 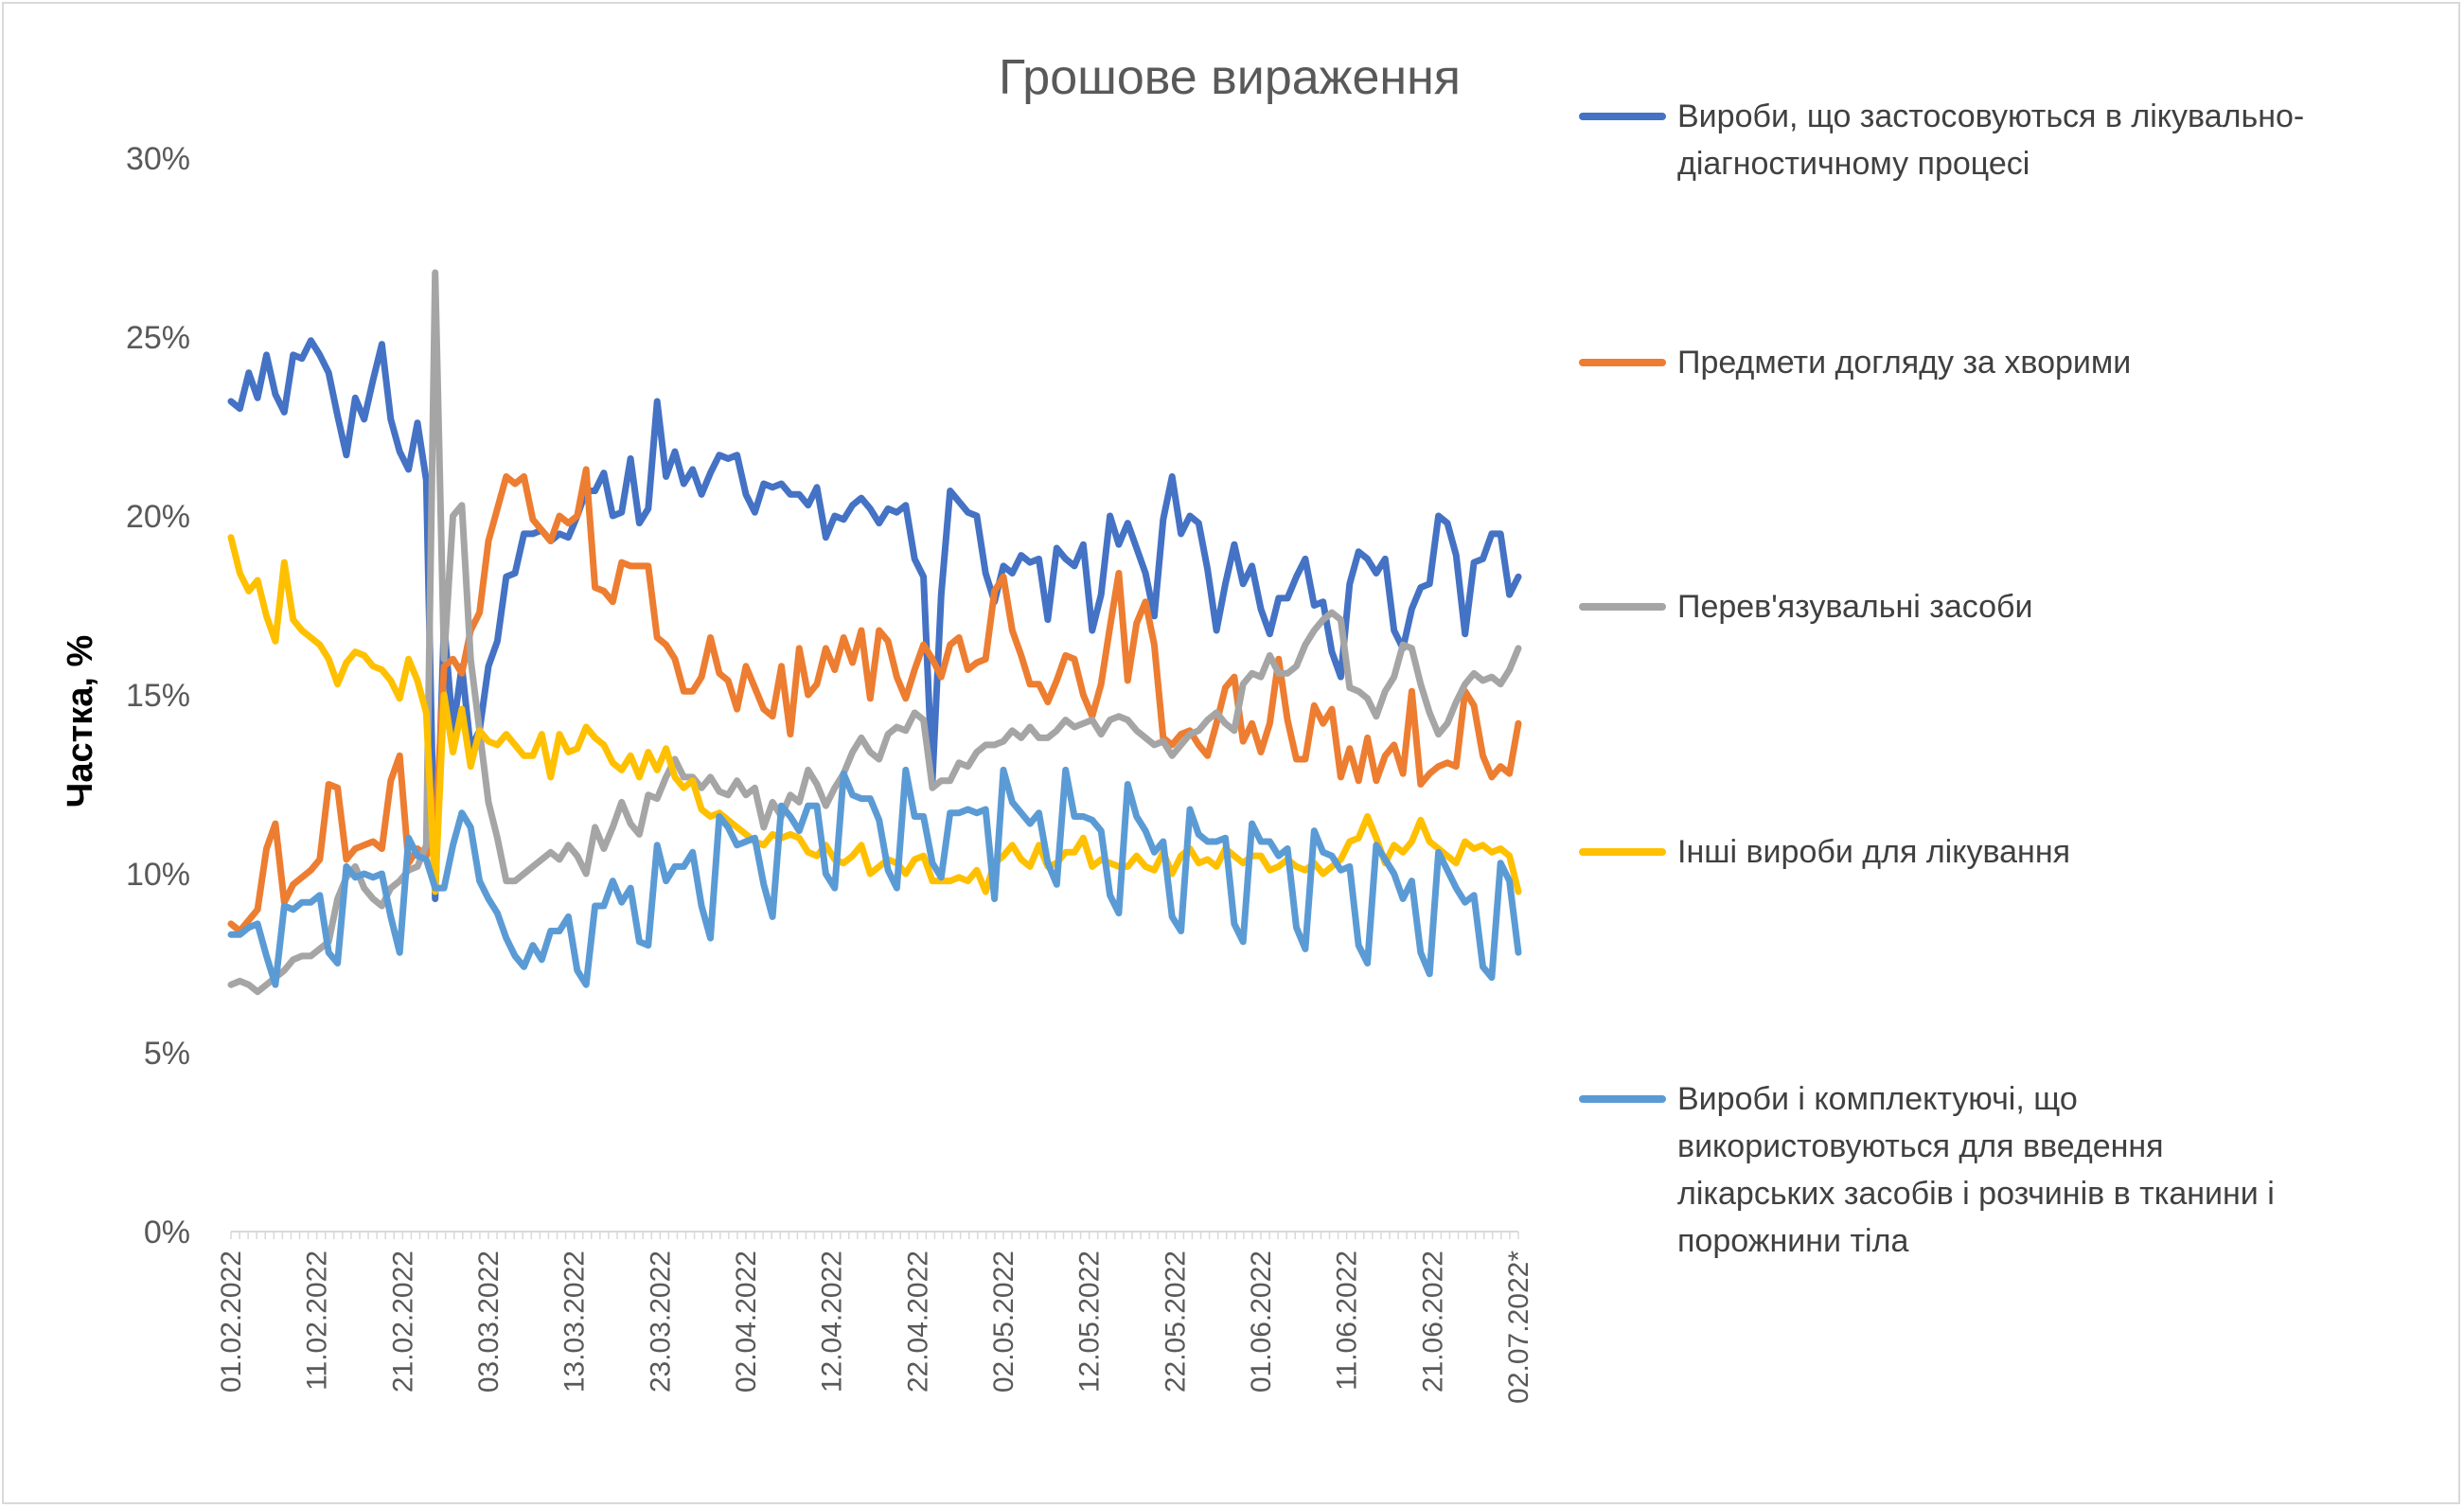 I want to click on legend-item-3: Перев'язувальні засоби, so click(x=1806, y=607).